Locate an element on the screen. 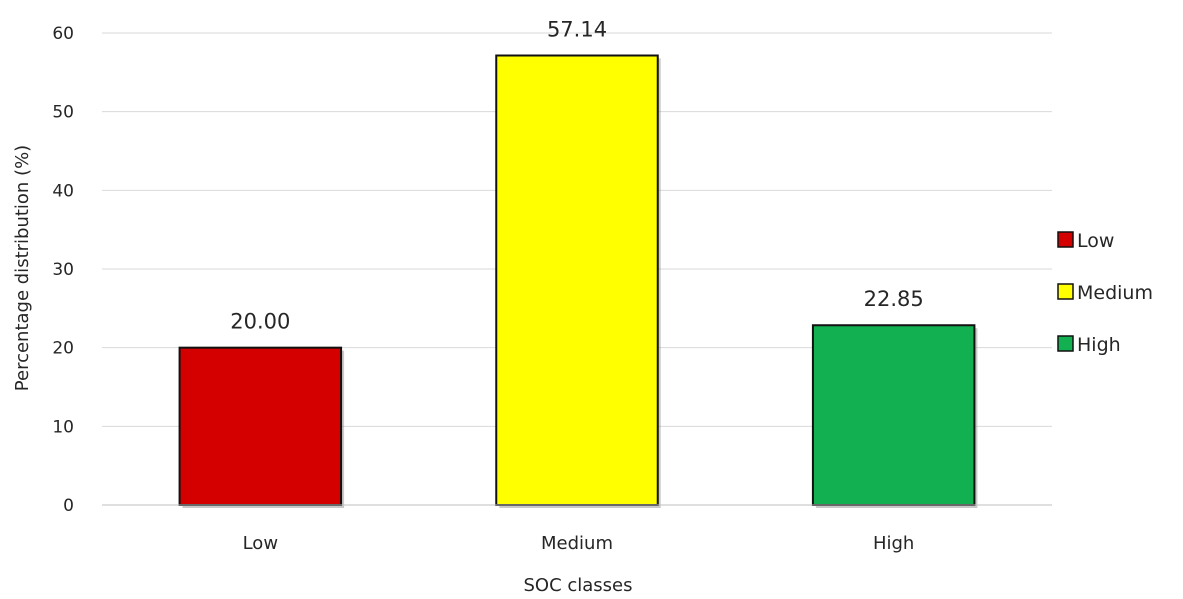 The height and width of the screenshot is (599, 1183). data-label-low: 20.00 is located at coordinates (260, 322).